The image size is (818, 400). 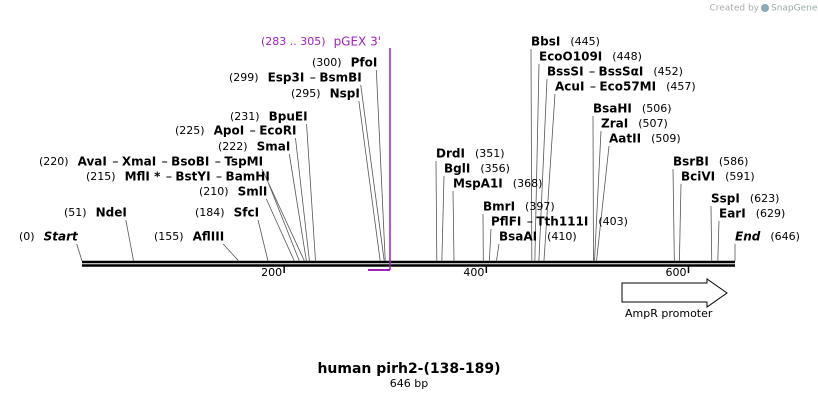 I want to click on tick-label: 600, so click(x=676, y=272).